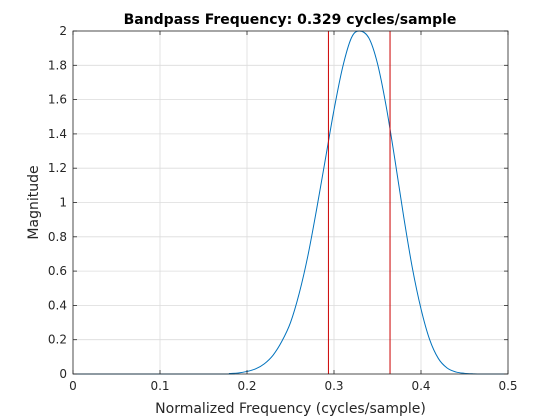  I want to click on y-tick-label: 1.8, so click(57, 65).